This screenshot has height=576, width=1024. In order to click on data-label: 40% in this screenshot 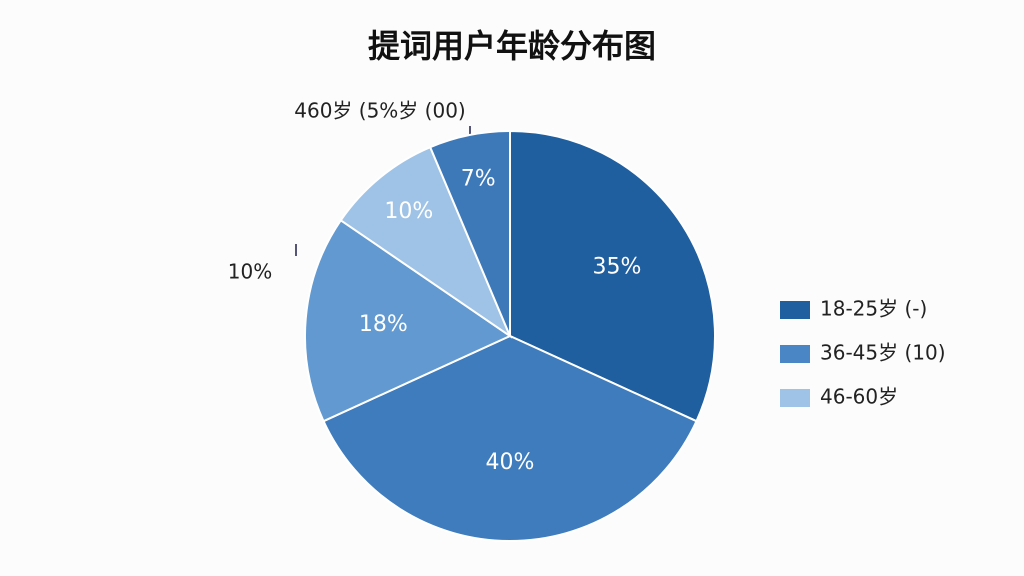, I will do `click(510, 462)`.